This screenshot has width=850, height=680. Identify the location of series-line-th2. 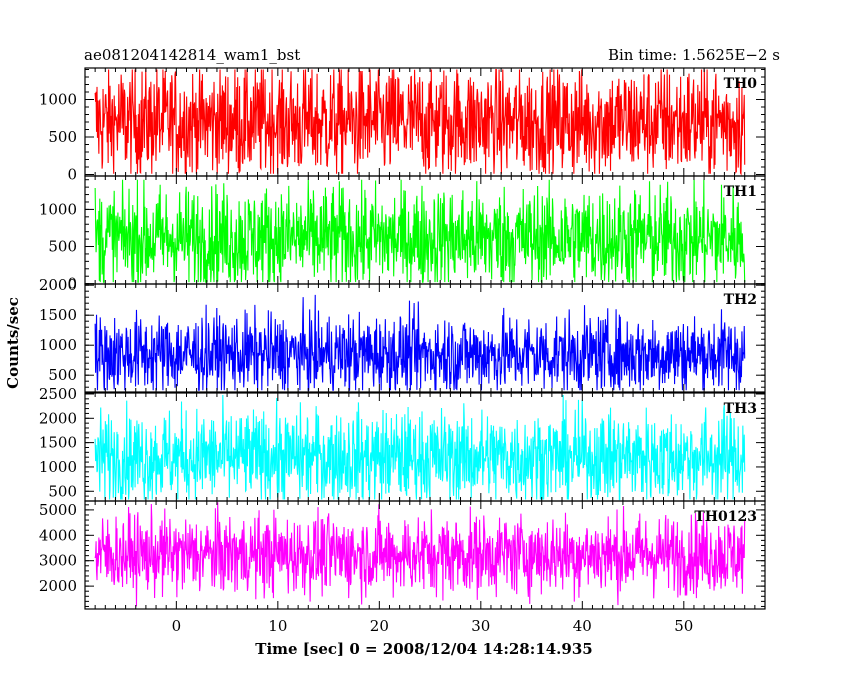
(420, 342).